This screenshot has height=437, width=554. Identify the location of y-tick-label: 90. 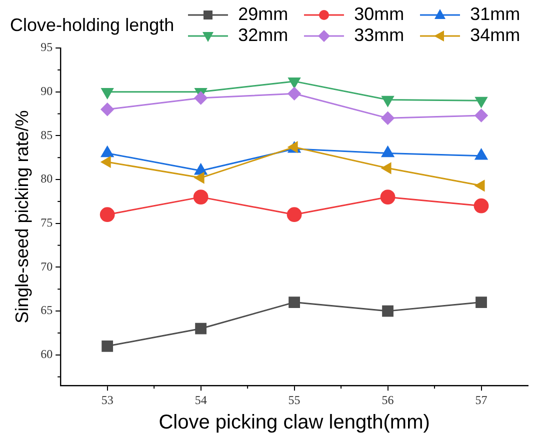
(46, 91).